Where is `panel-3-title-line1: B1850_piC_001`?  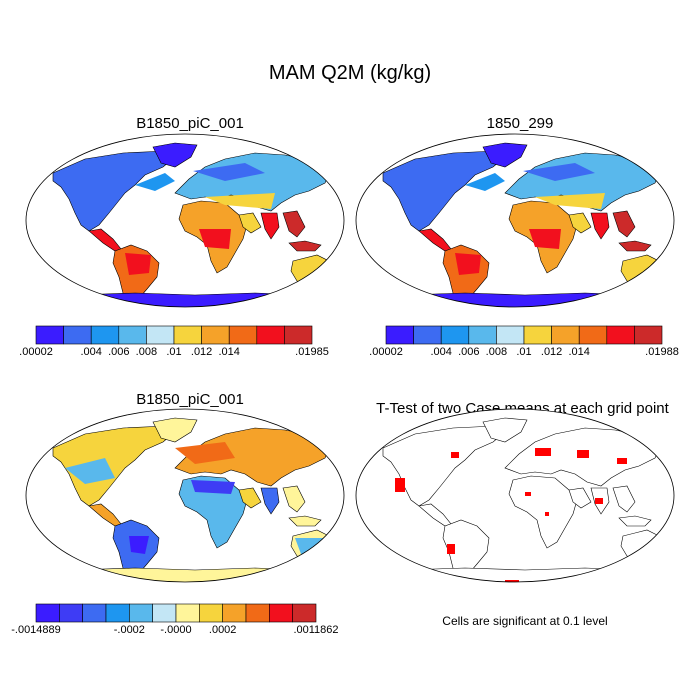
panel-3-title-line1: B1850_piC_001 is located at coordinates (190, 399).